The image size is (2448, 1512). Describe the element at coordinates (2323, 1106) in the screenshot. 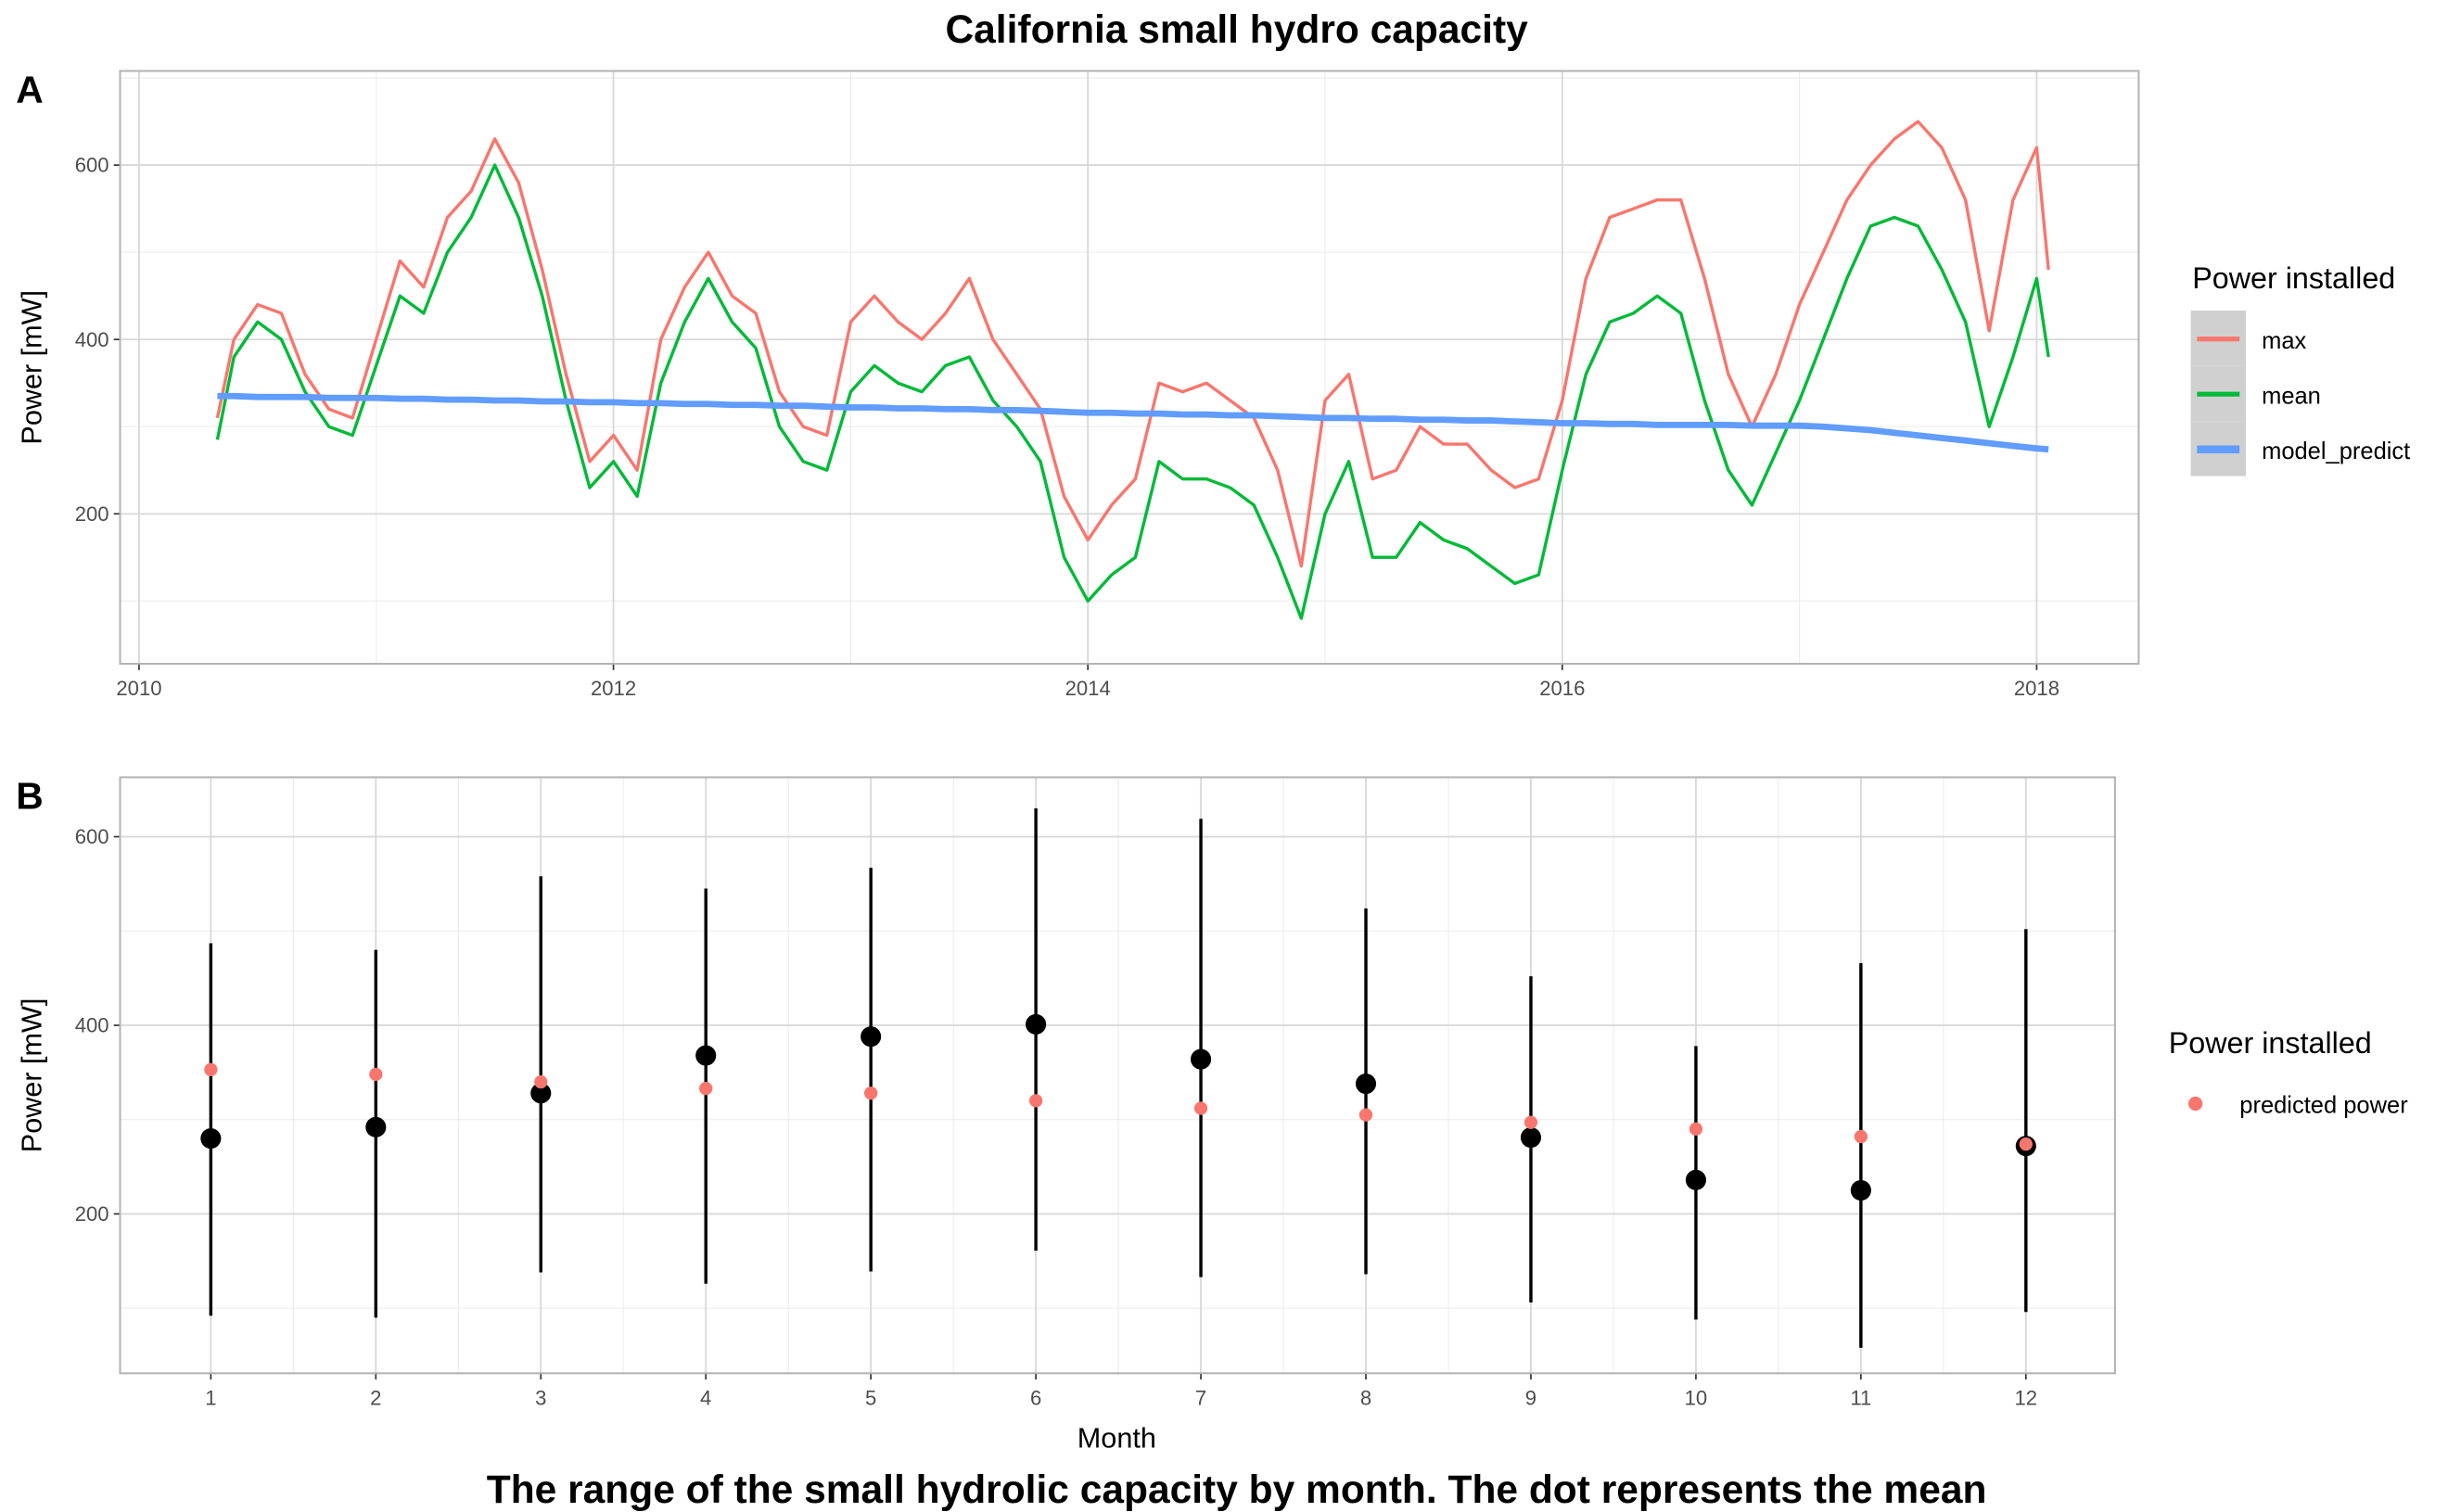

I see `legend-item-predicted-power: predicted power` at that location.